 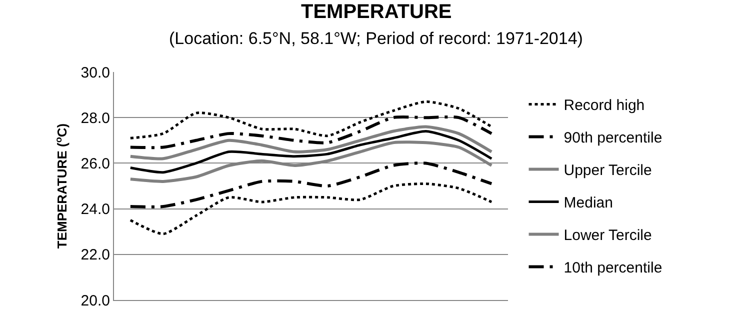 I want to click on legend-label: 10th percentile, so click(x=613, y=268).